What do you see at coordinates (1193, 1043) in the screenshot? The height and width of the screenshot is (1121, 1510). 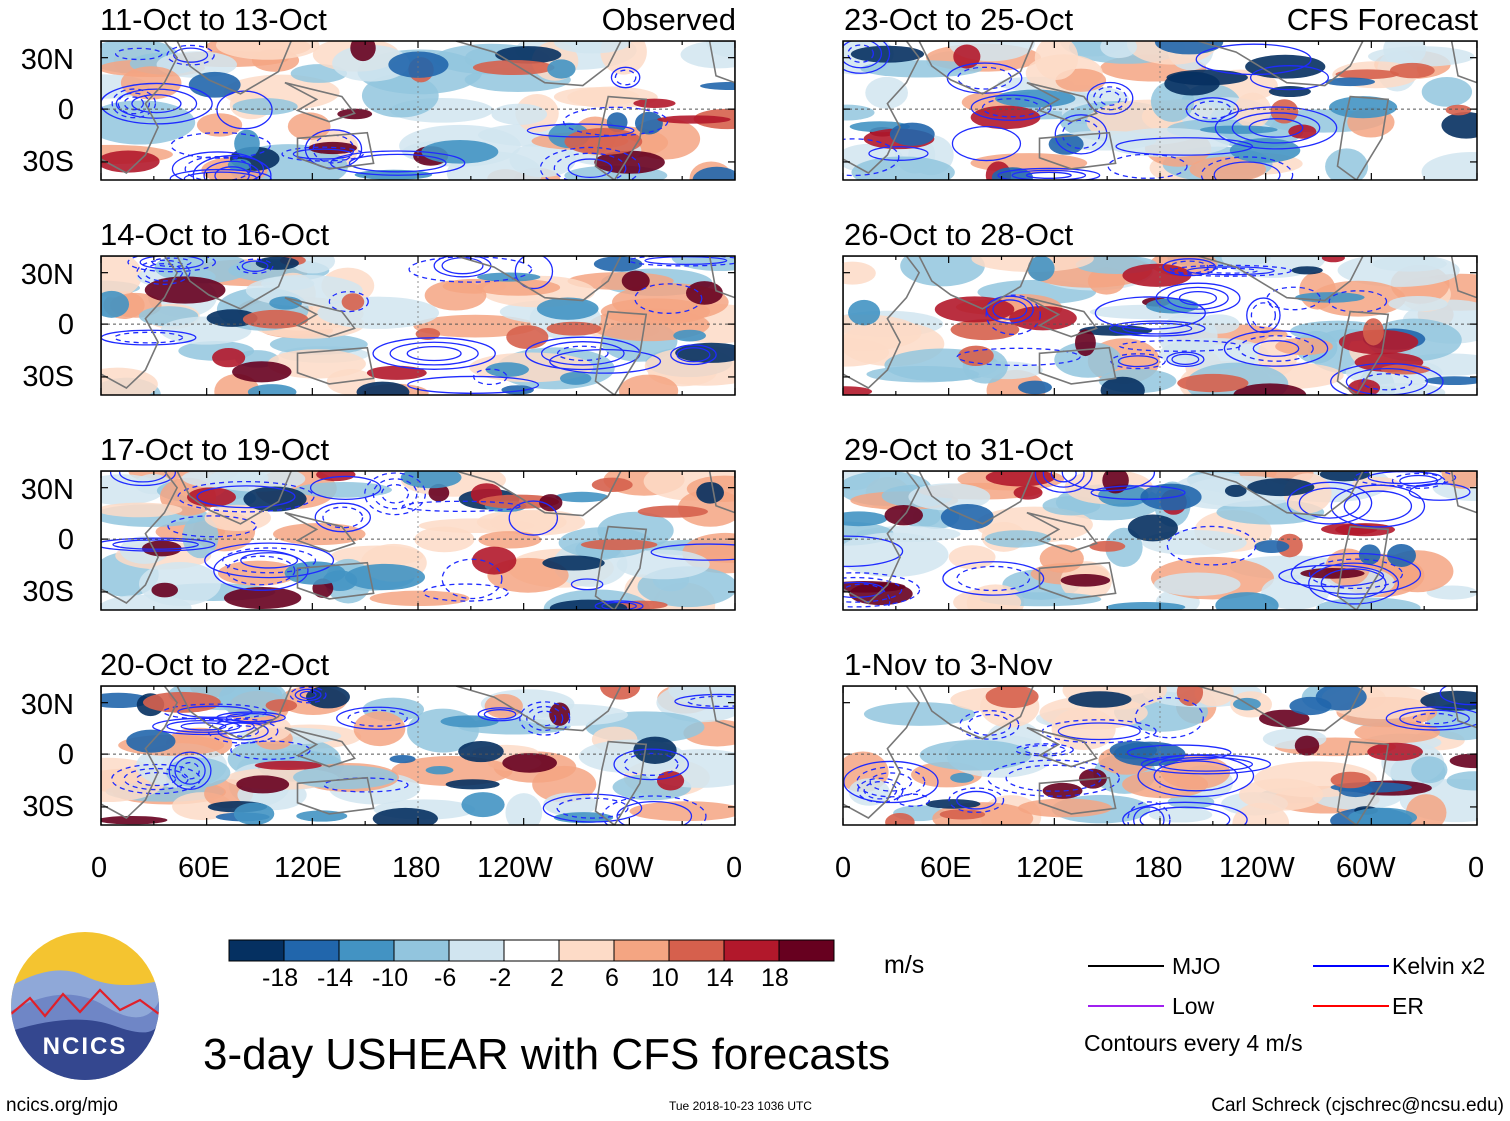 I see `legend-contour-note: Contours every 4 m/s` at bounding box center [1193, 1043].